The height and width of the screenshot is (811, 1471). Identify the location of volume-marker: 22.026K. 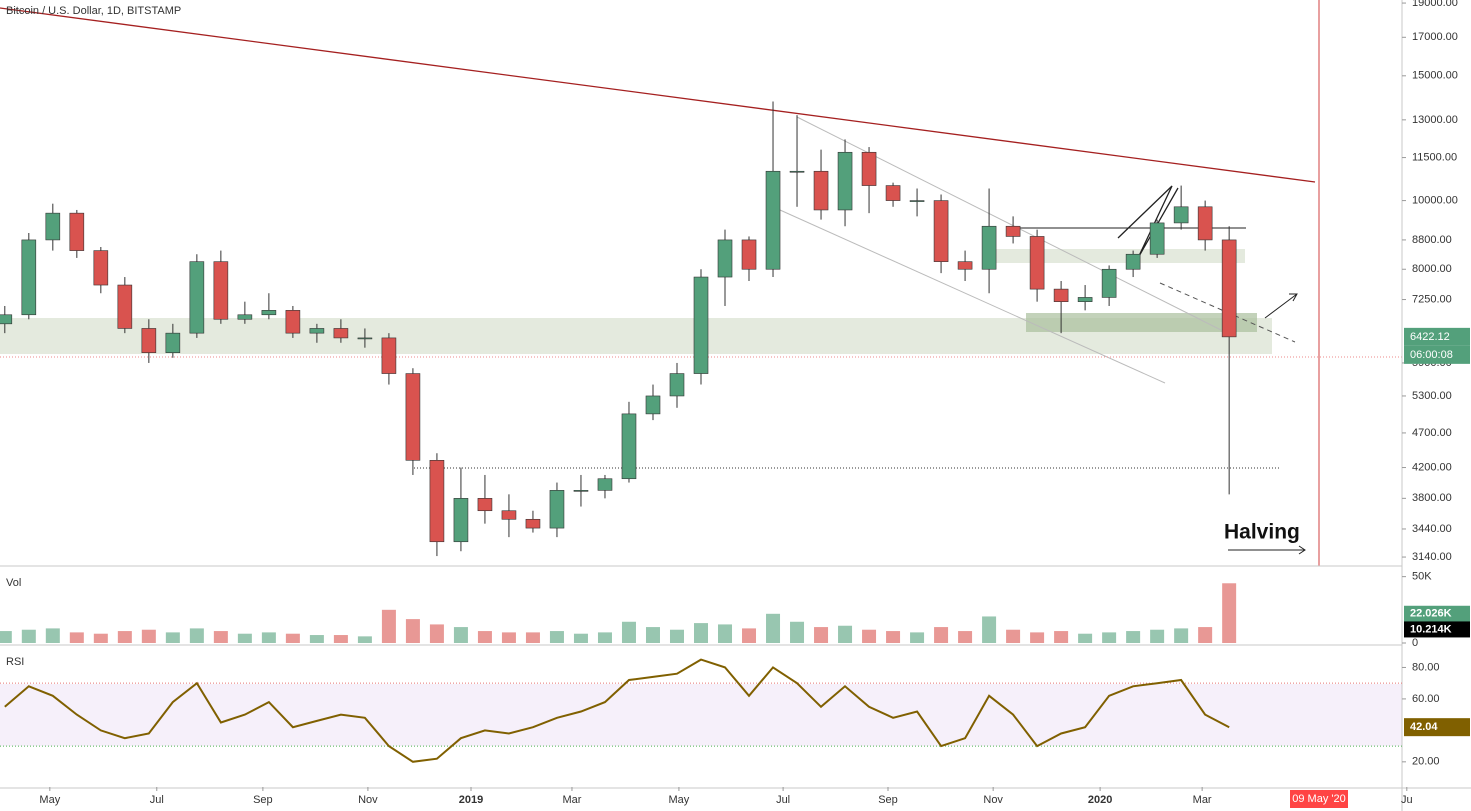
(1431, 614).